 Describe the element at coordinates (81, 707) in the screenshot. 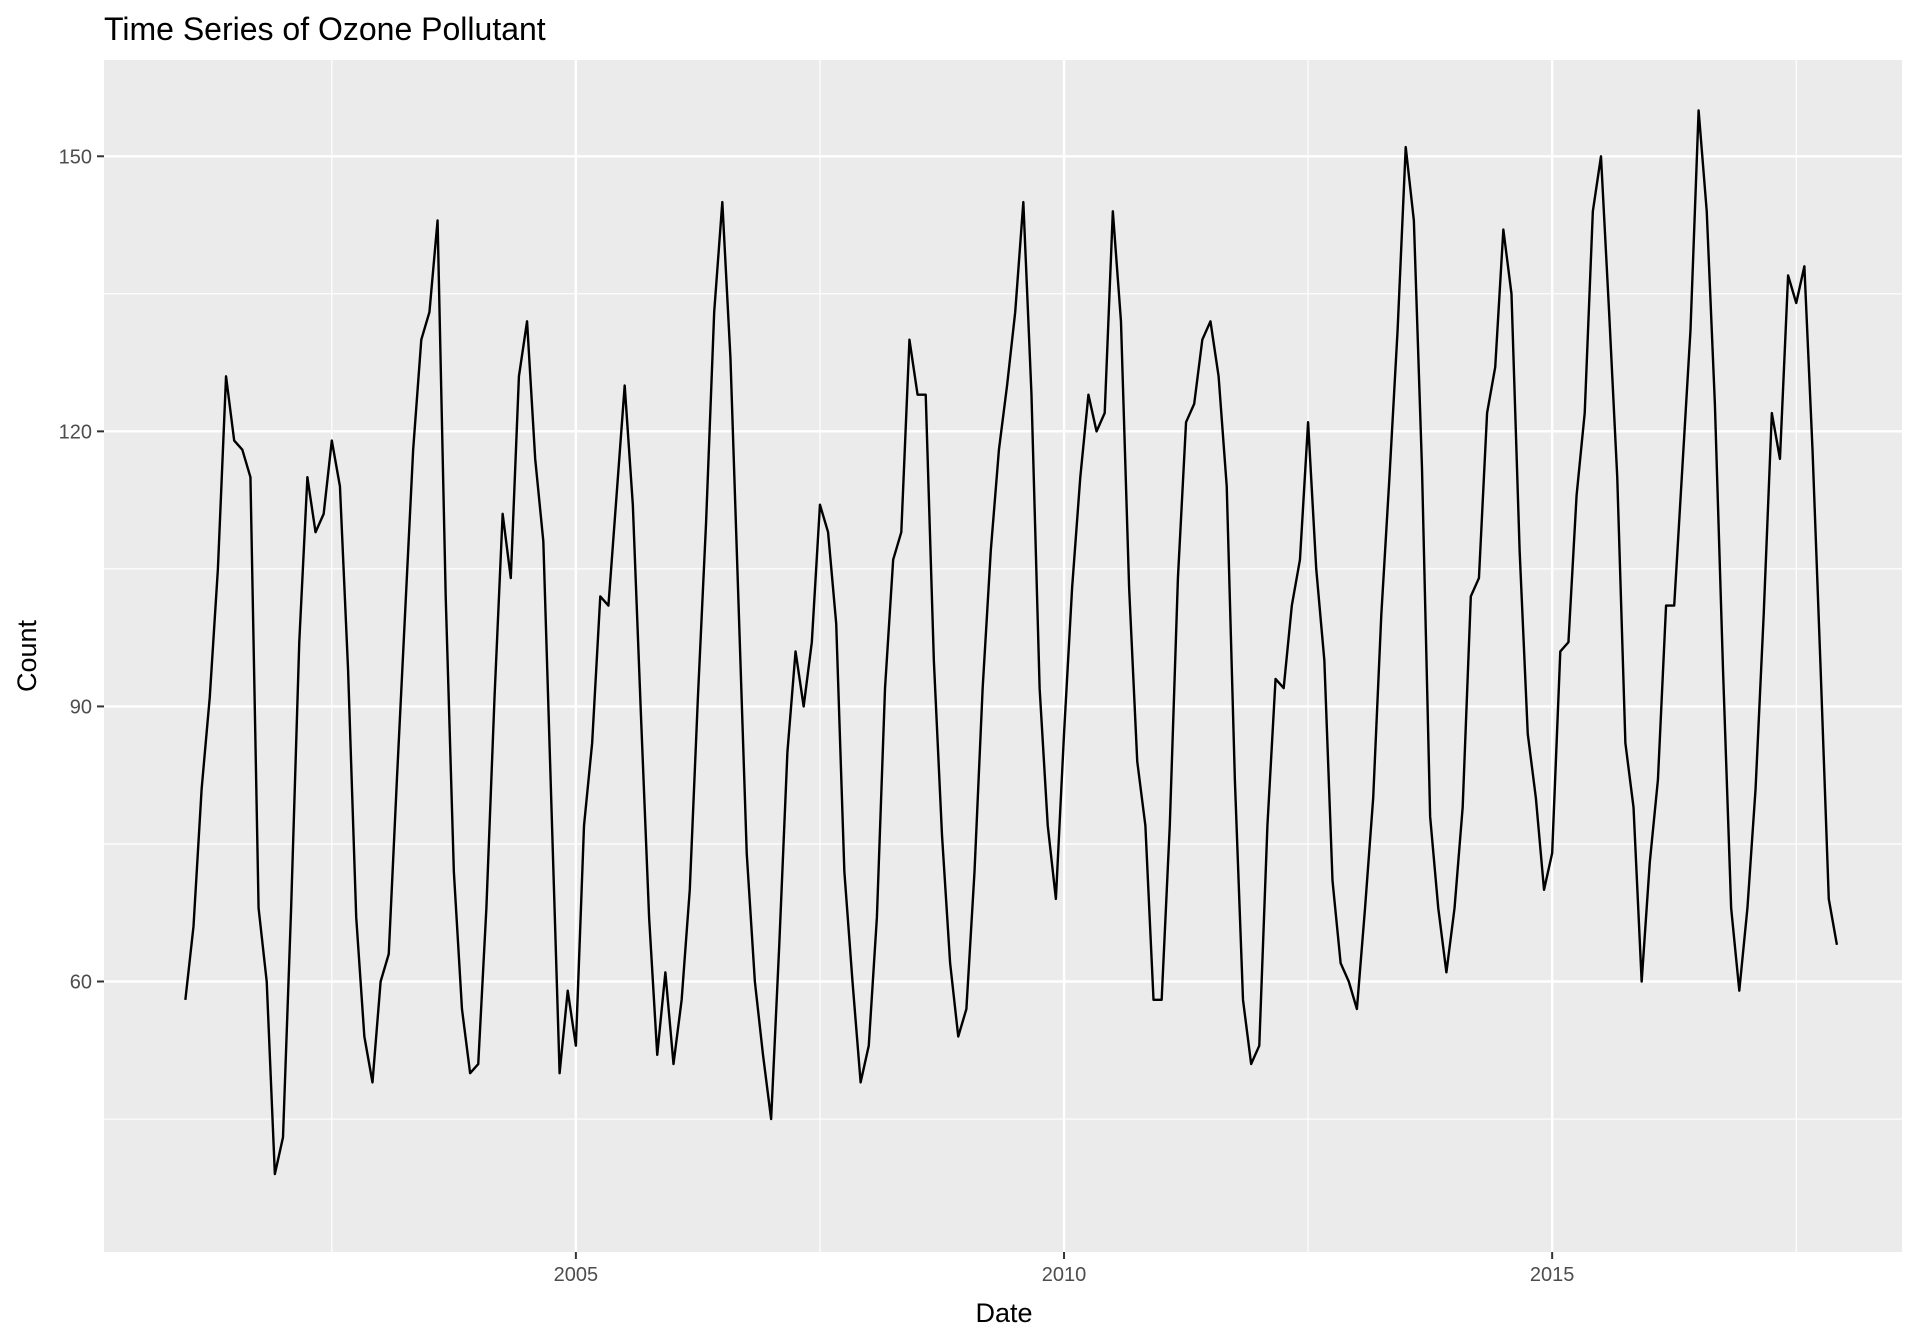

I see `y-tick-label: 90` at that location.